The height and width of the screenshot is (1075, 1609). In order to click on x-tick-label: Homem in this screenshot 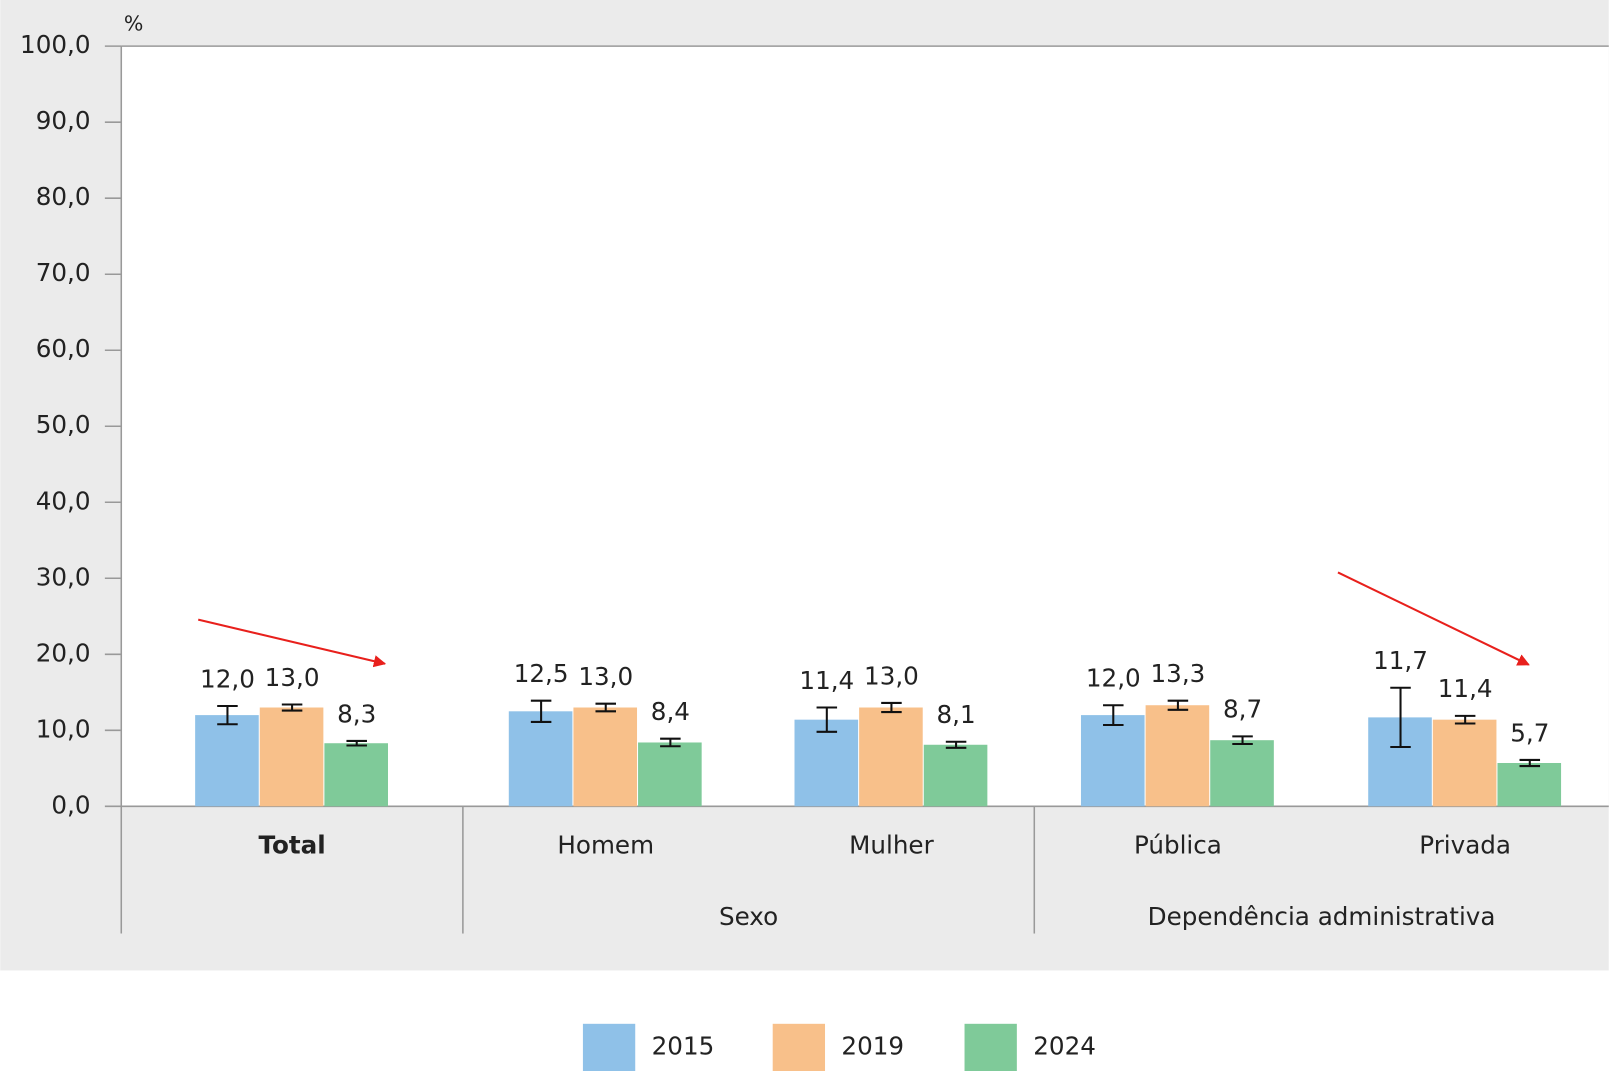, I will do `click(605, 844)`.